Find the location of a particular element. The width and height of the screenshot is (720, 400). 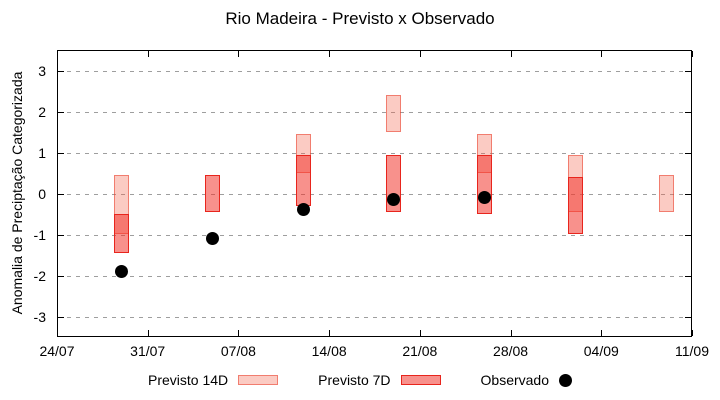

legend-item-previsto-7d: Previsto 7D is located at coordinates (379, 380).